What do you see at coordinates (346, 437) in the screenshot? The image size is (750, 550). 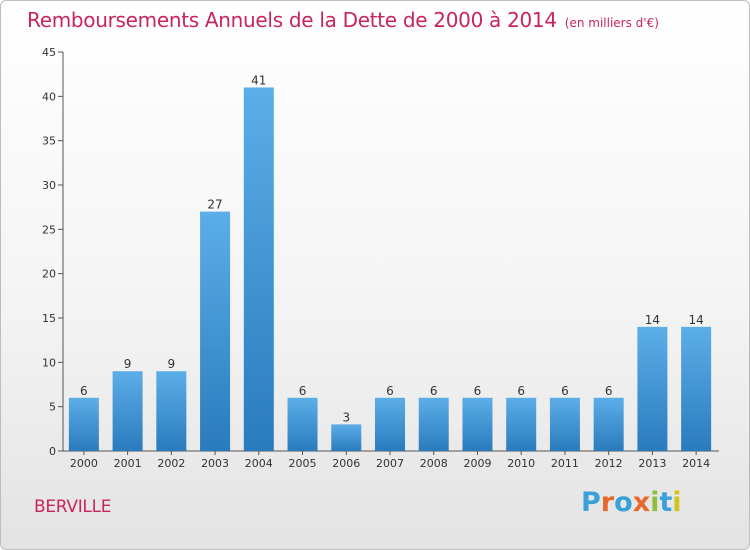 I see `bar-2006` at bounding box center [346, 437].